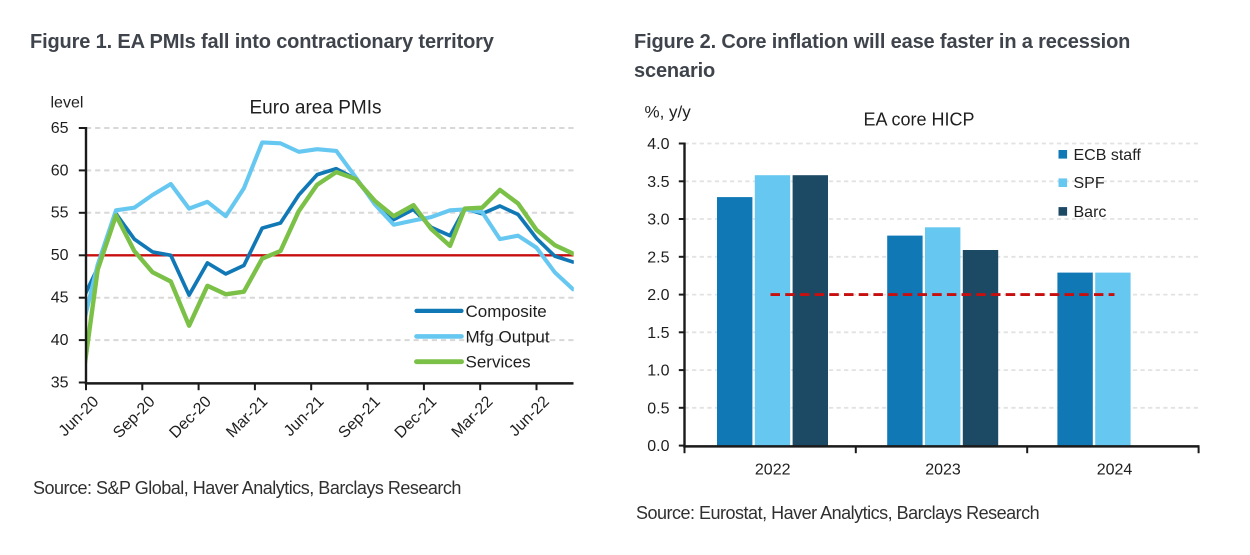 The height and width of the screenshot is (555, 1250). I want to click on svg-text: 2.5, so click(658, 257).